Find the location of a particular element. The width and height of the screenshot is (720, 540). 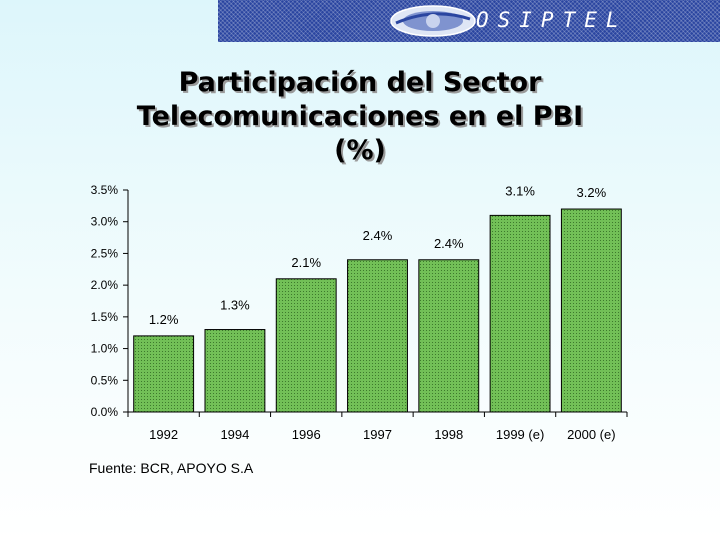

y-tick-label: 1.0% is located at coordinates (105, 349).